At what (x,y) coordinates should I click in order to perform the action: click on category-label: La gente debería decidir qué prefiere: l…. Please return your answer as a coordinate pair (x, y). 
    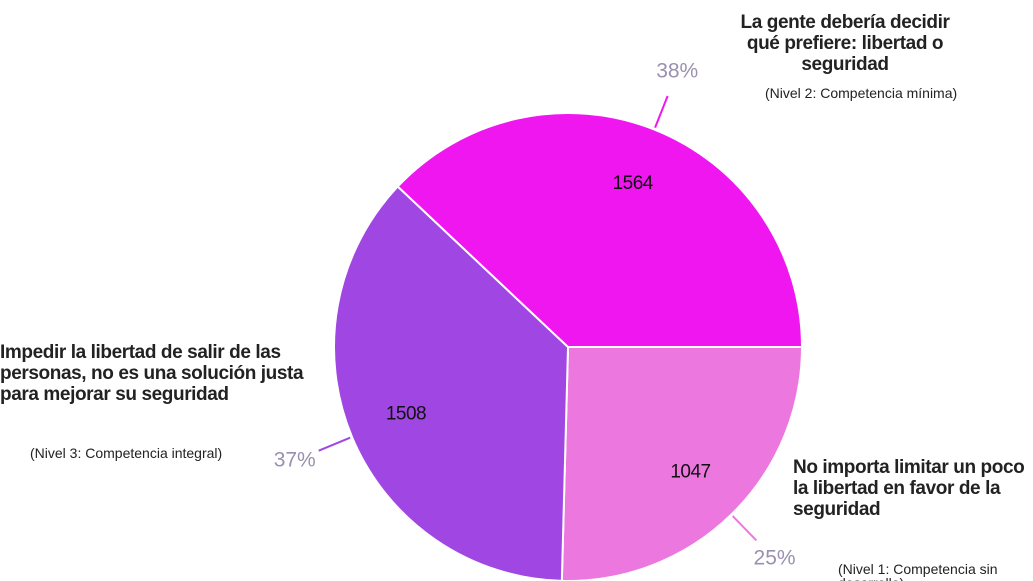
    Looking at the image, I should click on (845, 43).